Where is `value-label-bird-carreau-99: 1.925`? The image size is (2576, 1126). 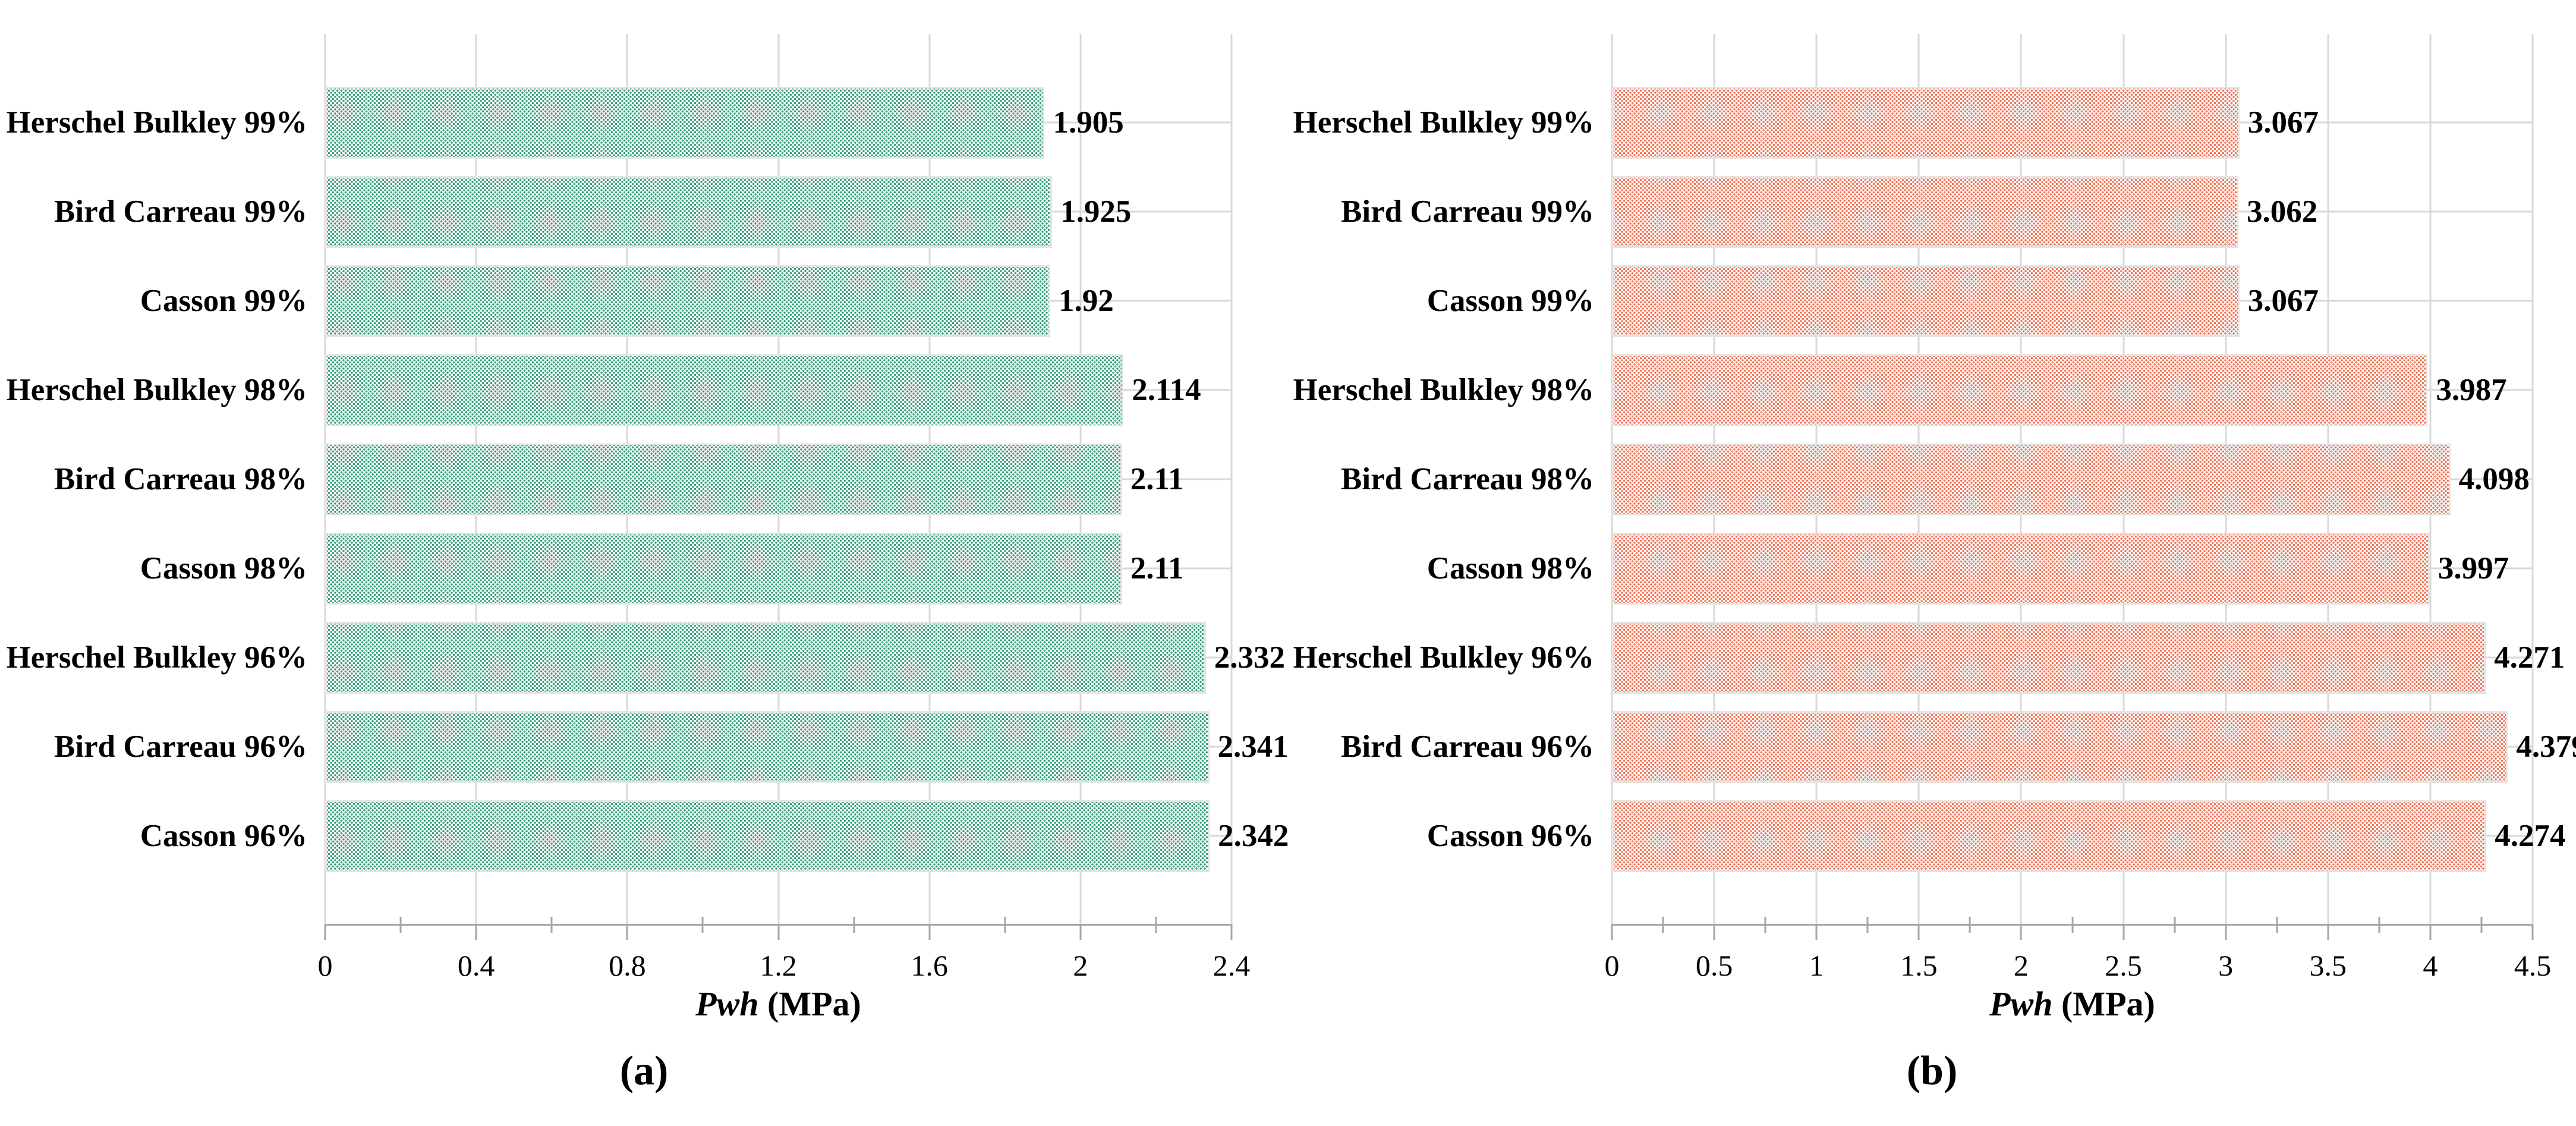
value-label-bird-carreau-99: 1.925 is located at coordinates (1096, 211).